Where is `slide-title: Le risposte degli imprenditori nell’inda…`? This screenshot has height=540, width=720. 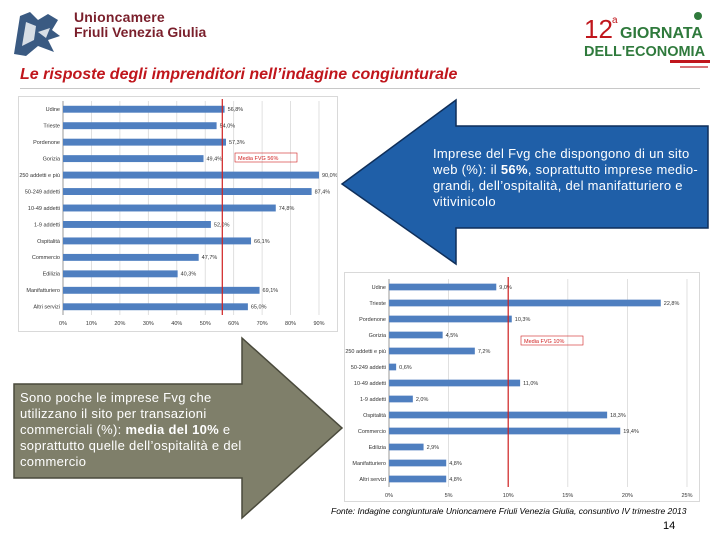
slide-title: Le risposte degli imprenditori nell’inda… is located at coordinates (239, 74).